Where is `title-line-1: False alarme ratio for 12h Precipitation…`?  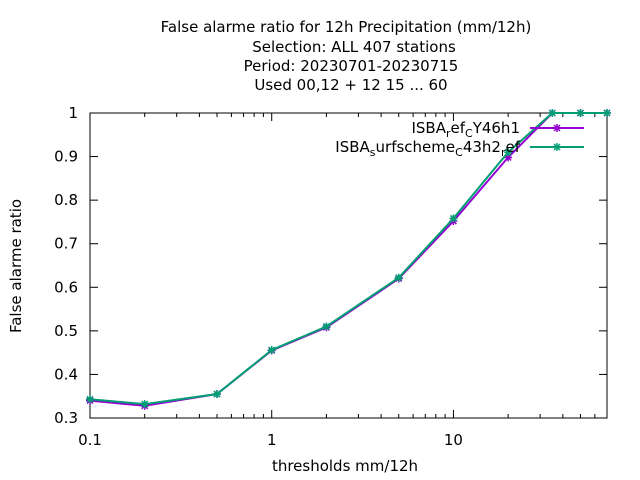
title-line-1: False alarme ratio for 12h Precipitation… is located at coordinates (346, 27).